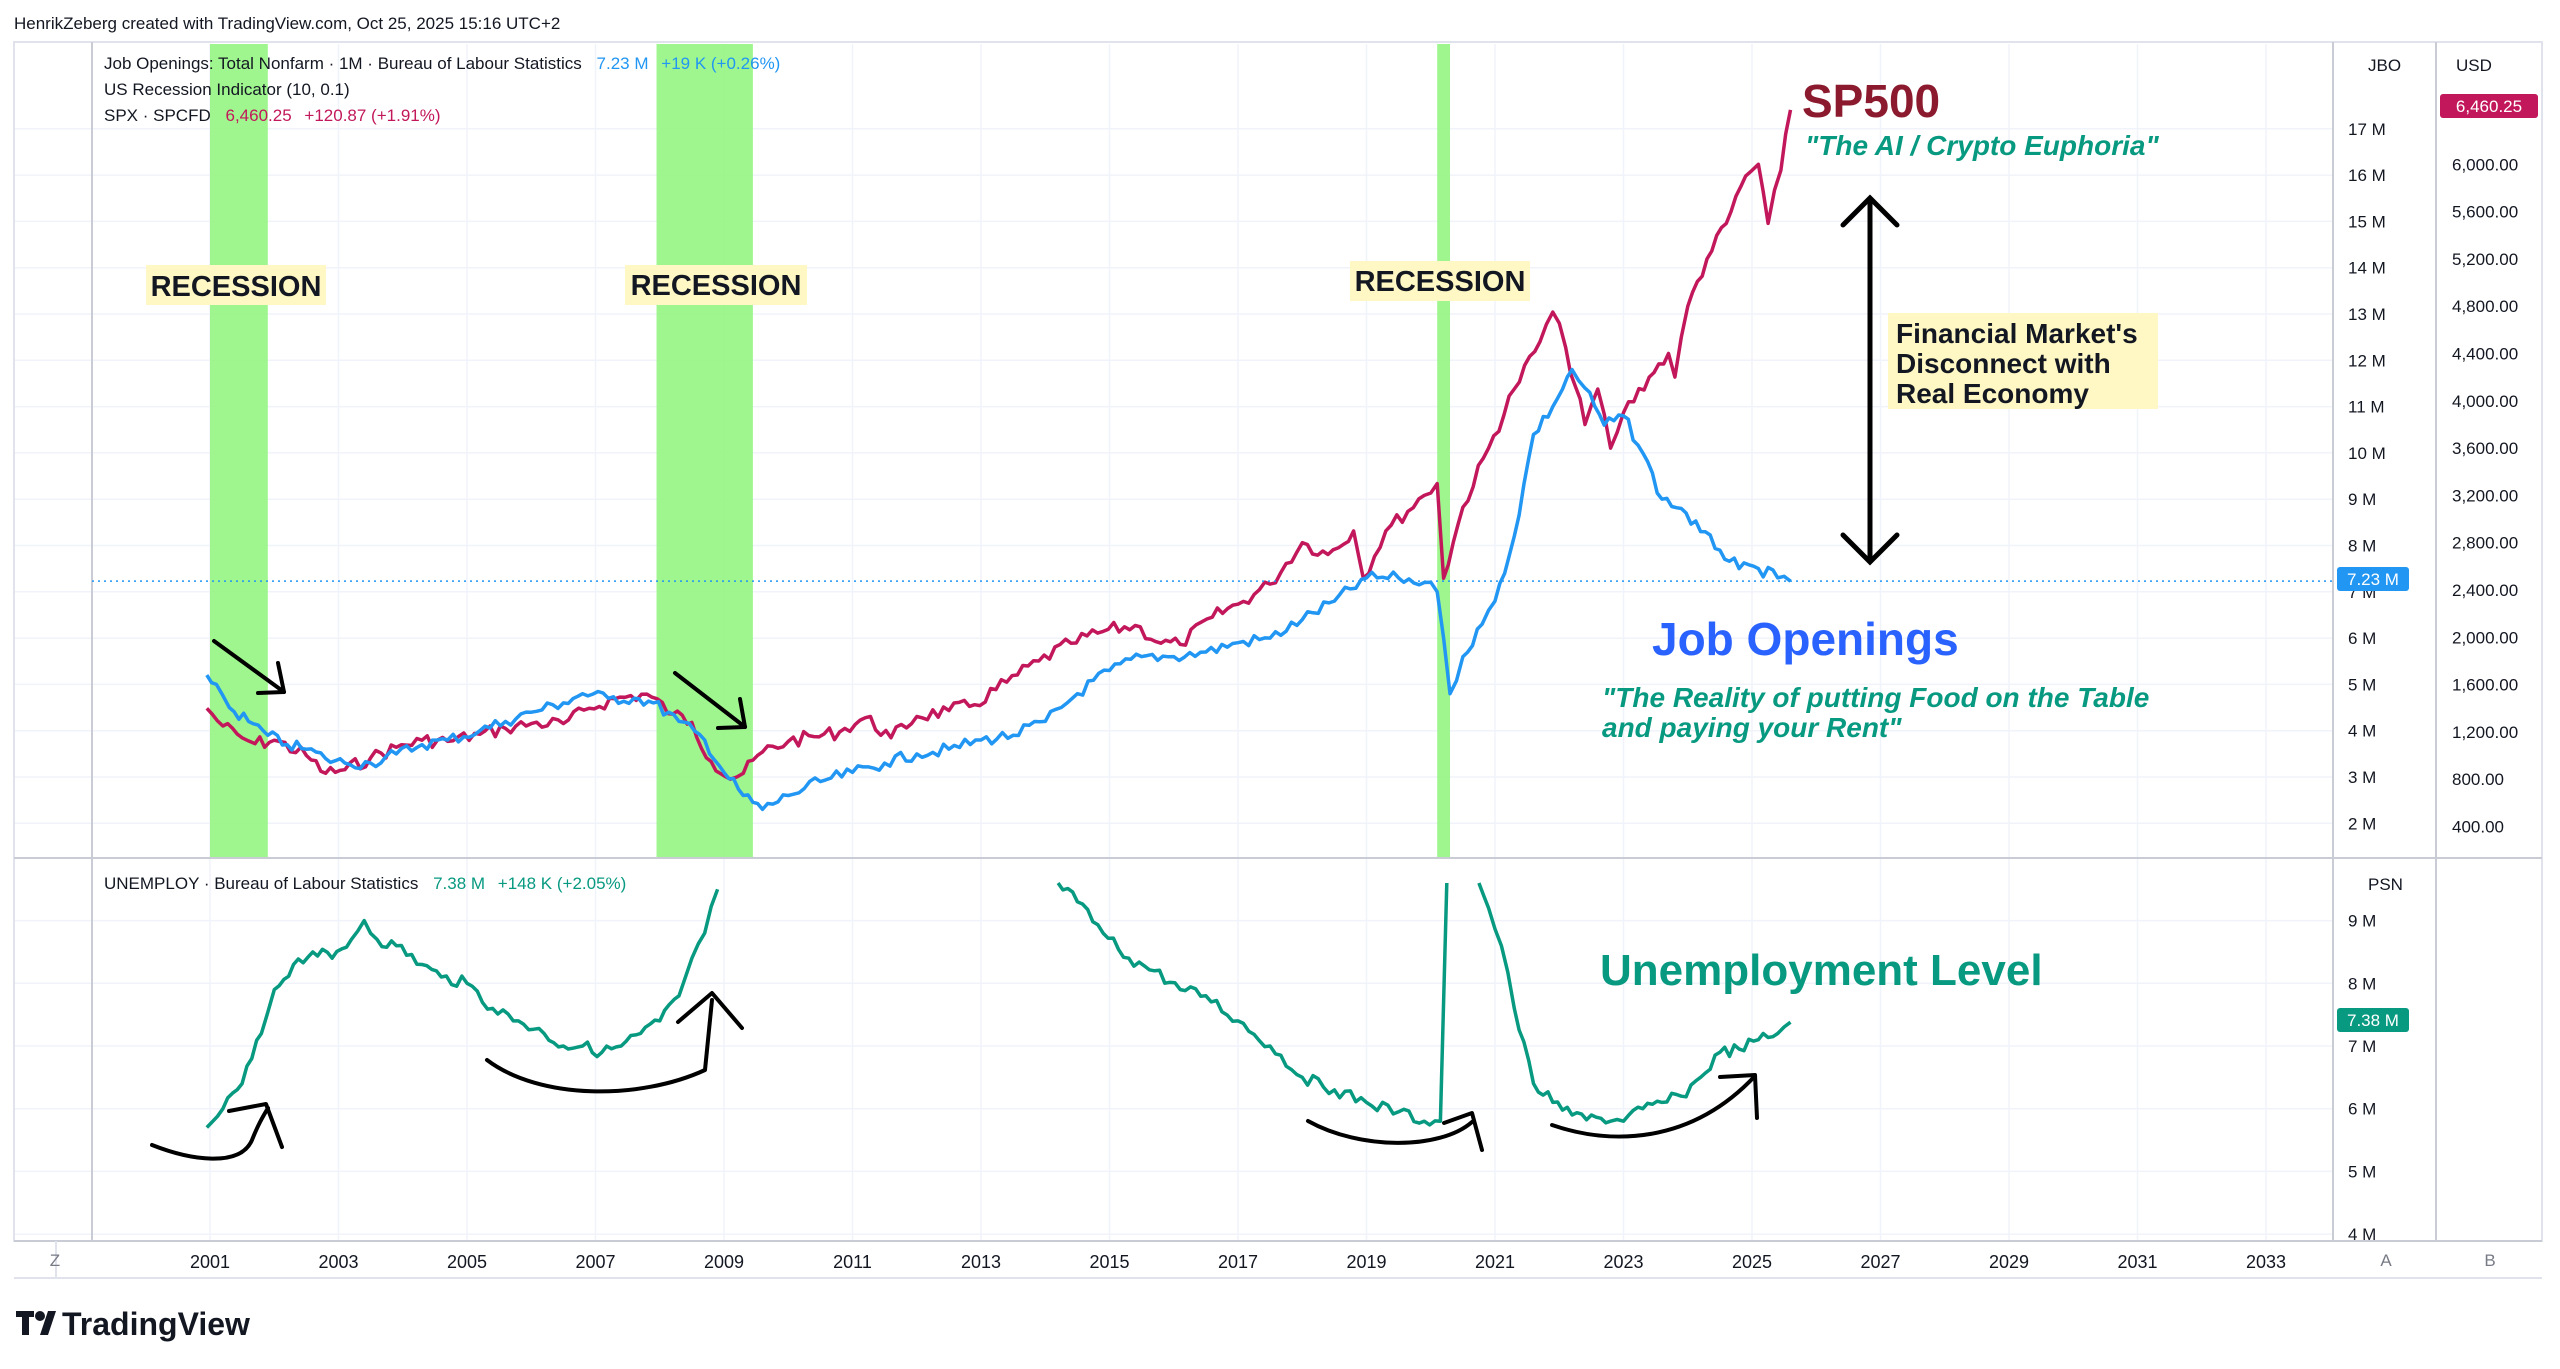  I want to click on tradingview-logo: TradingView, so click(133, 1324).